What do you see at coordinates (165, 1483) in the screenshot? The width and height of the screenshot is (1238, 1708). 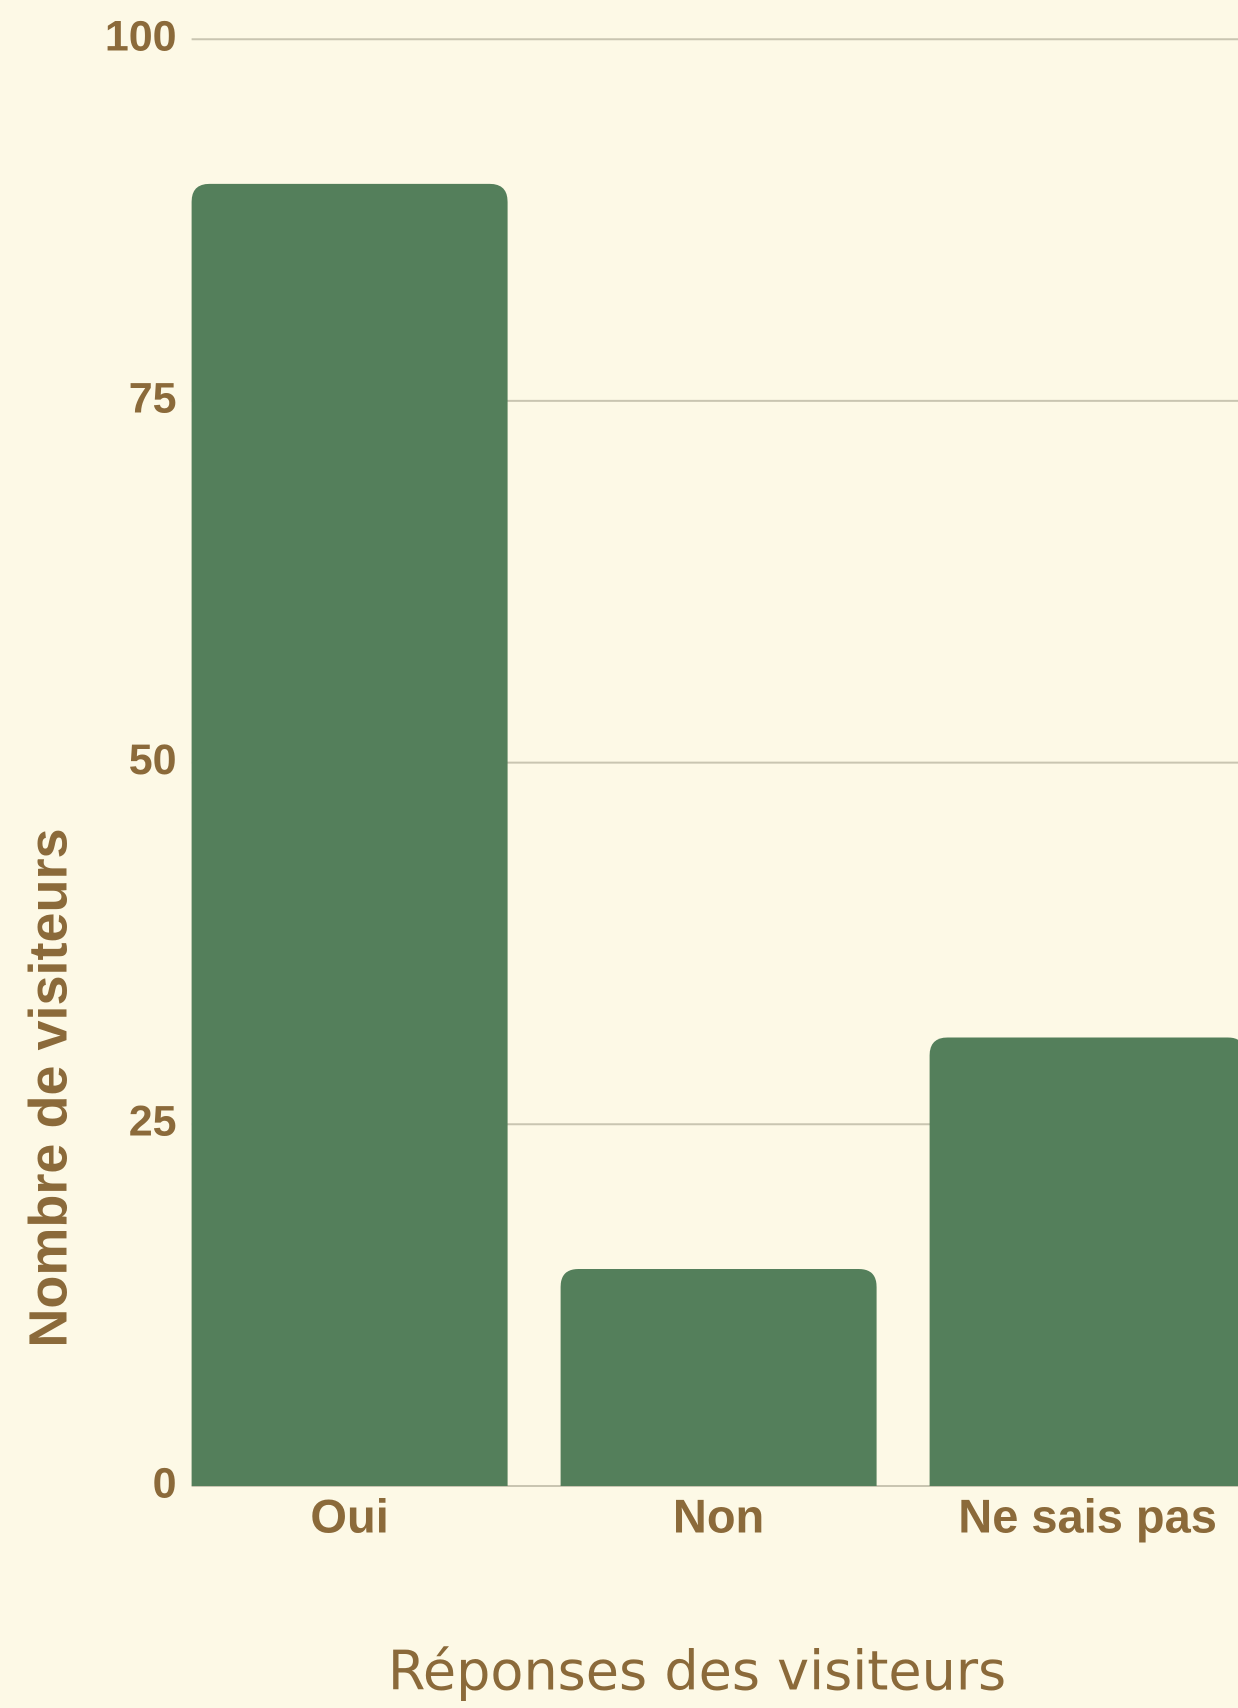 I see `y-tick-label: 0` at bounding box center [165, 1483].